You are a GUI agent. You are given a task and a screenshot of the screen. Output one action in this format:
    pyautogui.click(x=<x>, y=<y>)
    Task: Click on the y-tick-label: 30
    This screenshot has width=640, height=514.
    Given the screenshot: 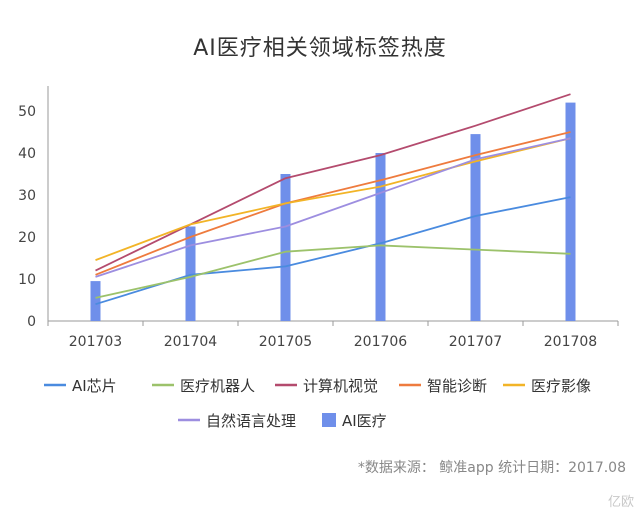 What is the action you would take?
    pyautogui.click(x=27, y=196)
    